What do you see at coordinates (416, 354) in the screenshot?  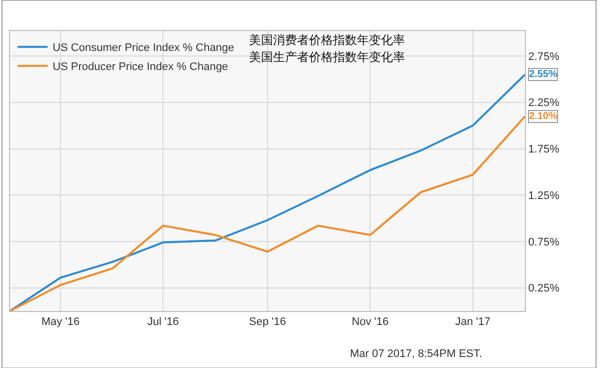 I see `text: Mar 07 2017, 8:54PM EST.` at bounding box center [416, 354].